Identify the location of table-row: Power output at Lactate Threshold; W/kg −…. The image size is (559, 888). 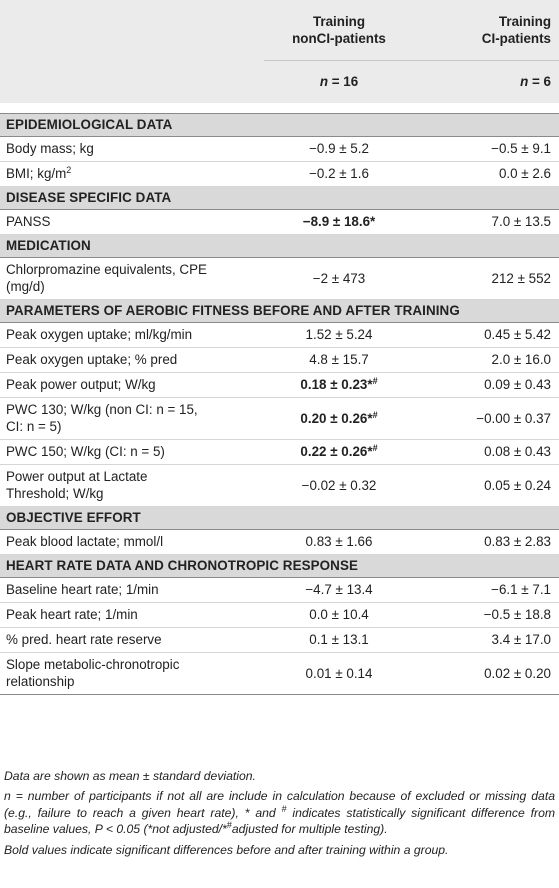
(279, 485).